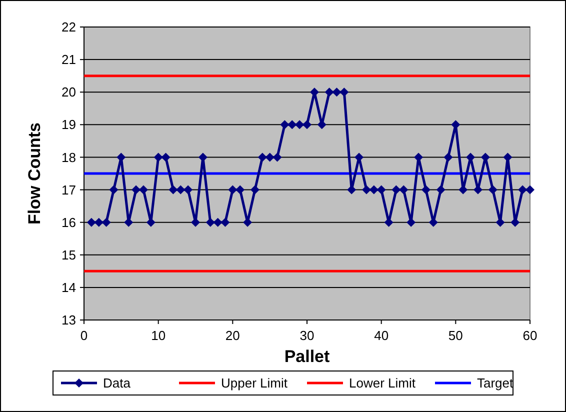  What do you see at coordinates (381, 335) in the screenshot?
I see `x-tick-label: 40` at bounding box center [381, 335].